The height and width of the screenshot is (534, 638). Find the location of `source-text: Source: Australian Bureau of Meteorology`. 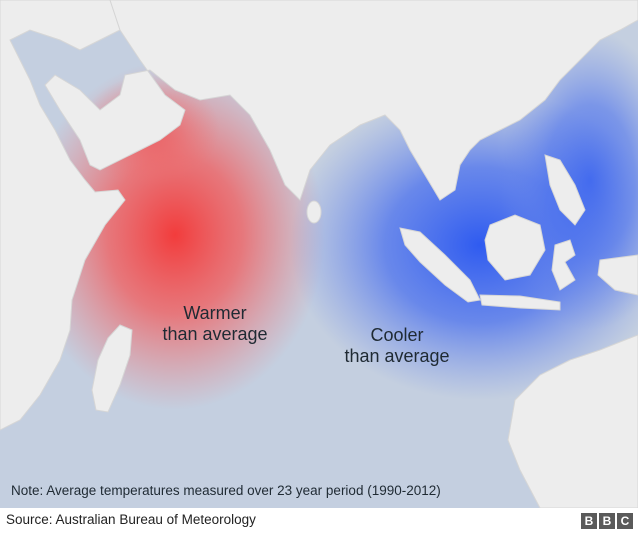

source-text: Source: Australian Bureau of Meteorology is located at coordinates (131, 519).